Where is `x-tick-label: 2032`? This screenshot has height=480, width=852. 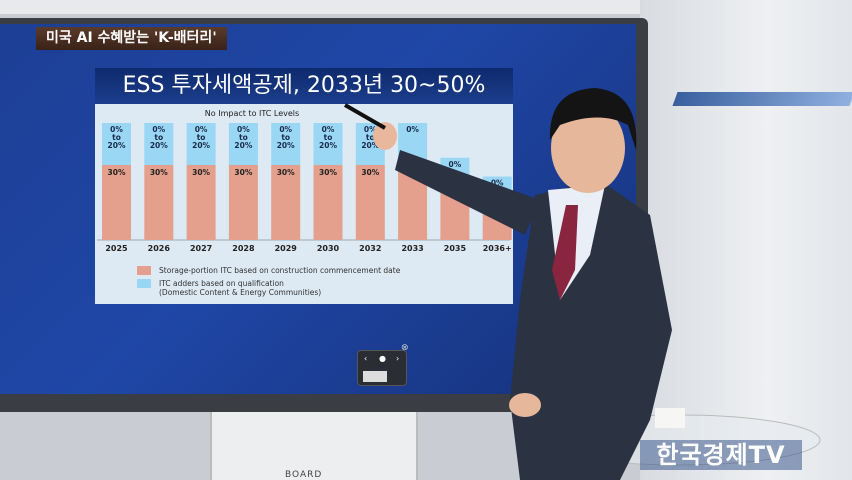 x-tick-label: 2032 is located at coordinates (370, 248).